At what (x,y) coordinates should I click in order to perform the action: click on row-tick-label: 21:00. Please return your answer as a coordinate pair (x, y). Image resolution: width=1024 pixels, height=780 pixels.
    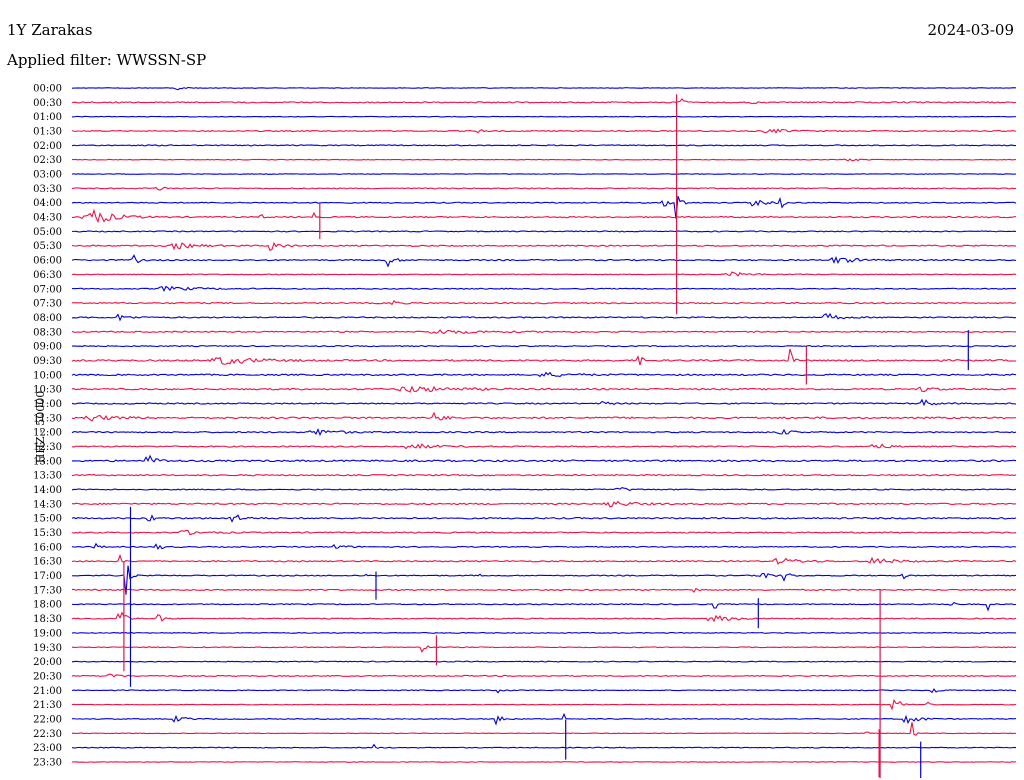
    Looking at the image, I should click on (47, 691).